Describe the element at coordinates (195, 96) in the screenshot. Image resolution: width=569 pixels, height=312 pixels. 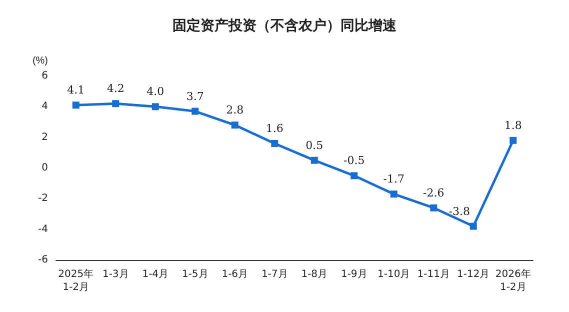
I see `data-label: 3.7` at that location.